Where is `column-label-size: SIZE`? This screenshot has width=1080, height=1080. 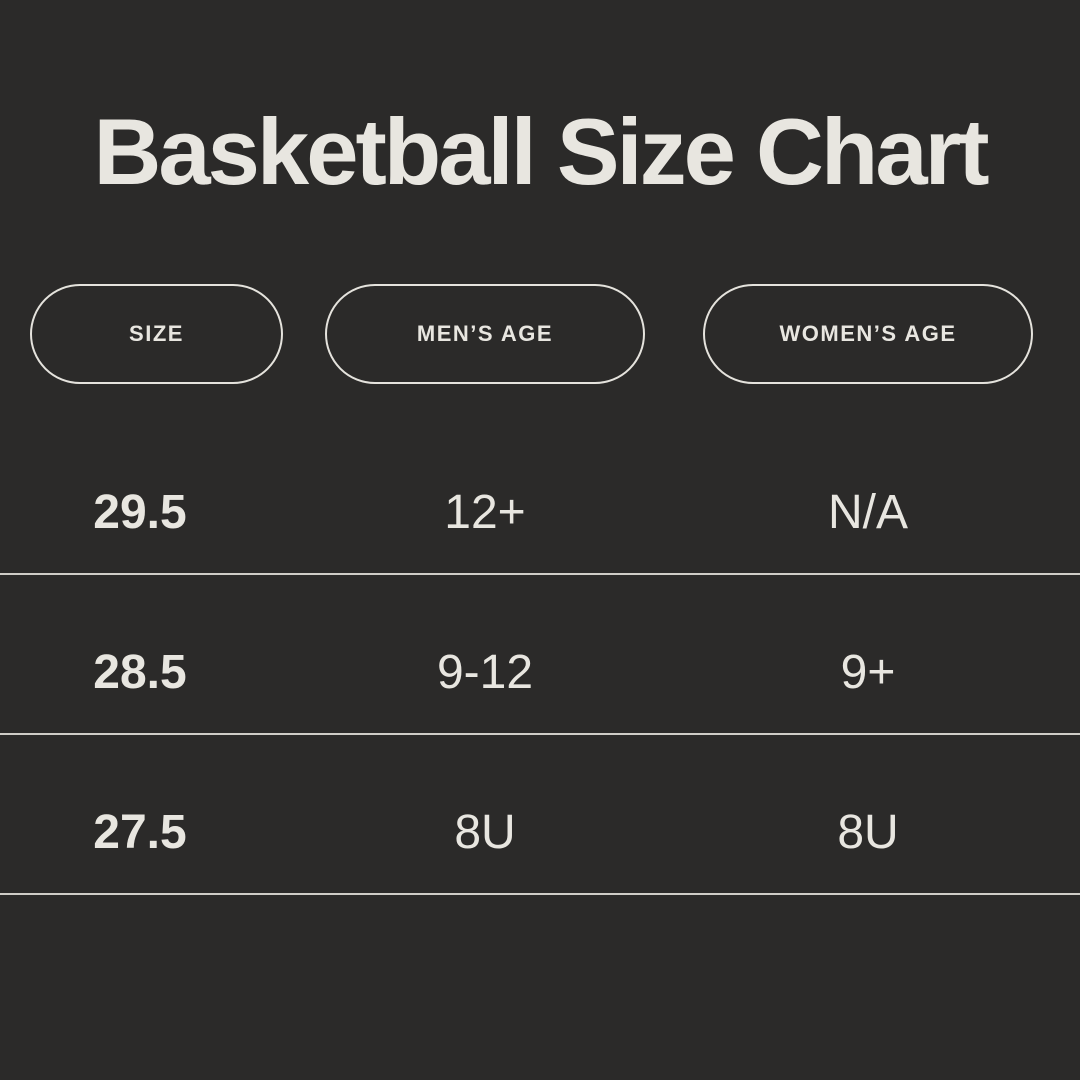 column-label-size: SIZE is located at coordinates (156, 333).